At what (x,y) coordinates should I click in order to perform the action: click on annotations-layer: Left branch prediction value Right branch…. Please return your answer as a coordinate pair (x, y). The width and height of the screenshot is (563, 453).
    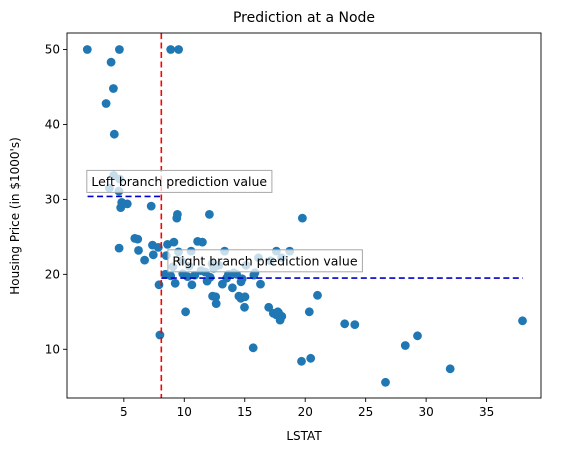
    Looking at the image, I should click on (224, 221).